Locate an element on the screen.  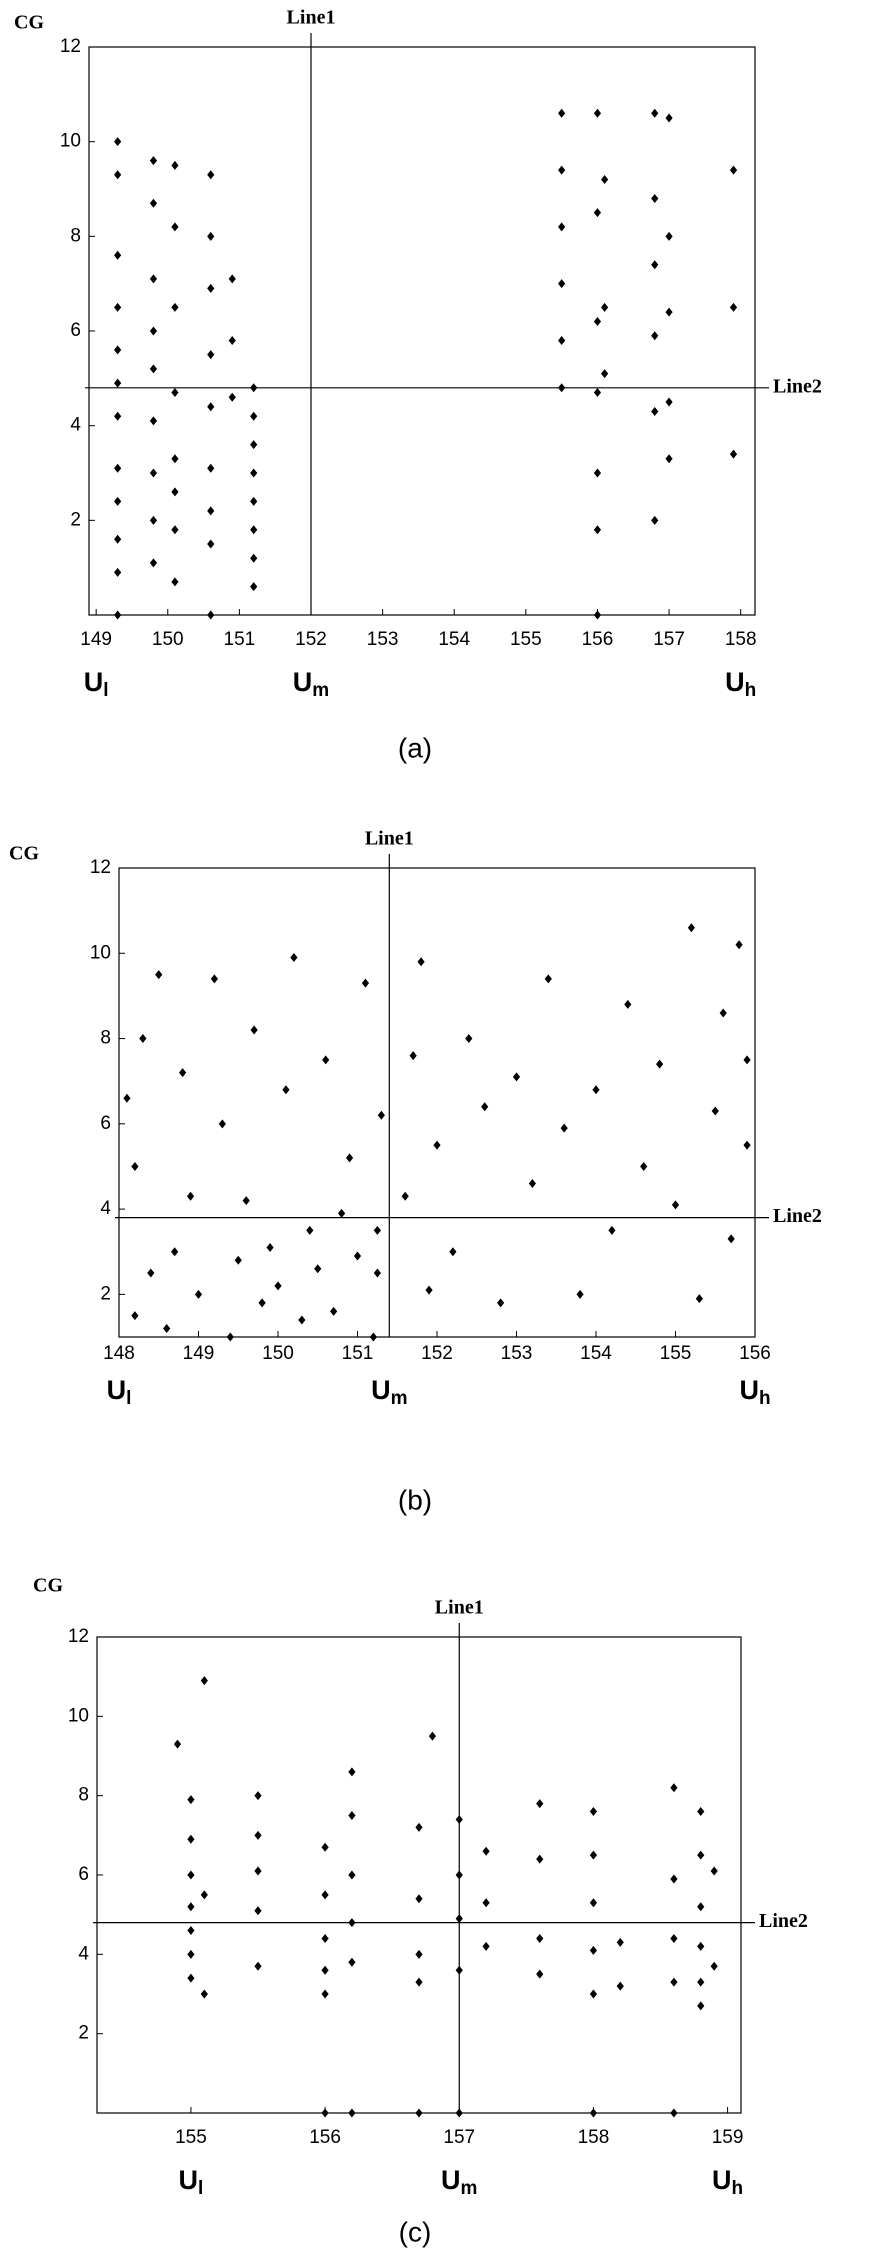
line2-label: Line2 is located at coordinates (783, 1921).